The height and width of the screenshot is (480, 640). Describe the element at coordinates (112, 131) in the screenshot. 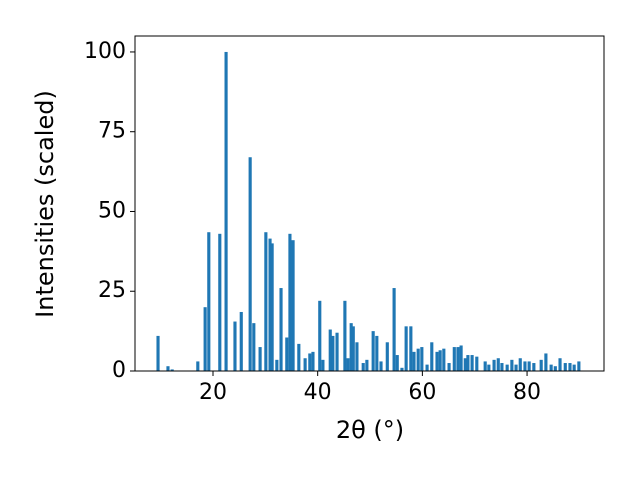

I see `y-tick-label: 75` at that location.